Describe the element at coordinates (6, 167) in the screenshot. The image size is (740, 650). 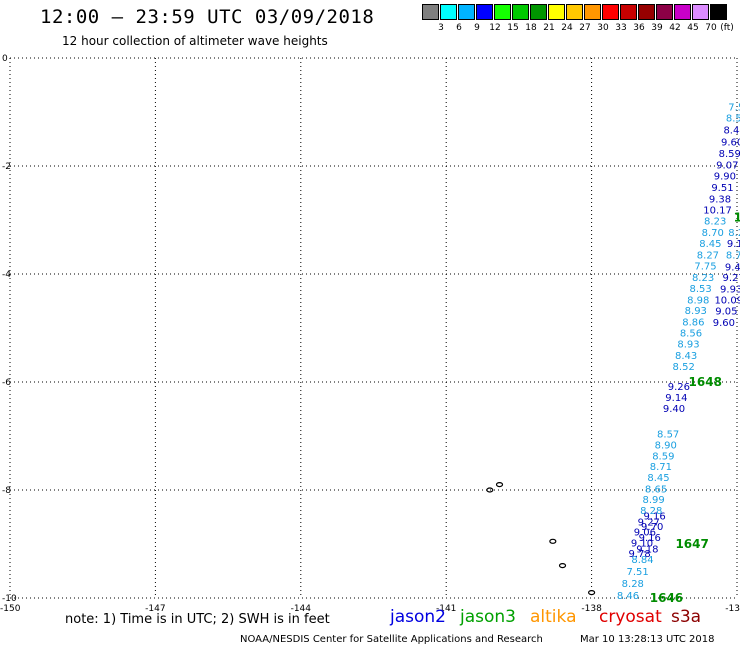
I see `lat-tick-label: -2` at that location.